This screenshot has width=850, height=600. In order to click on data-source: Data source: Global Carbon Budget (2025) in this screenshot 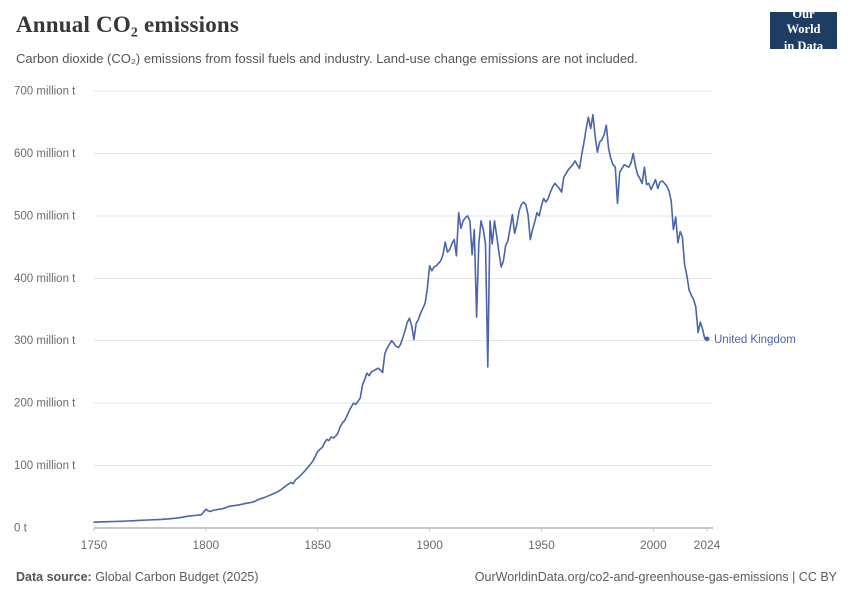, I will do `click(137, 577)`.